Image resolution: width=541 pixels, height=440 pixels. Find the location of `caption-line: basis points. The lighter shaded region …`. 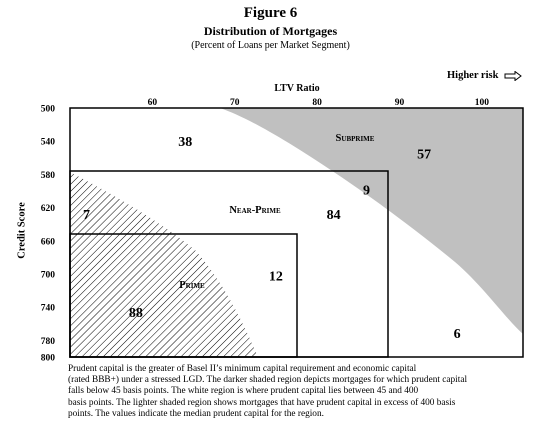

caption-line: basis points. The lighter shaded region … is located at coordinates (262, 402).